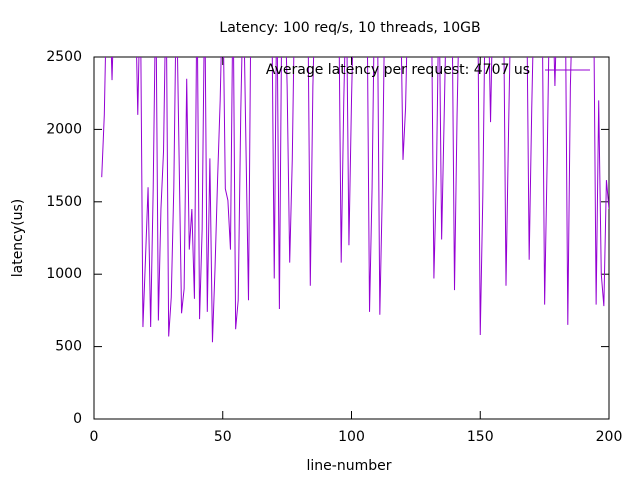 This screenshot has height=480, width=640. What do you see at coordinates (18, 238) in the screenshot?
I see `y-axis-label: latency(us)` at bounding box center [18, 238].